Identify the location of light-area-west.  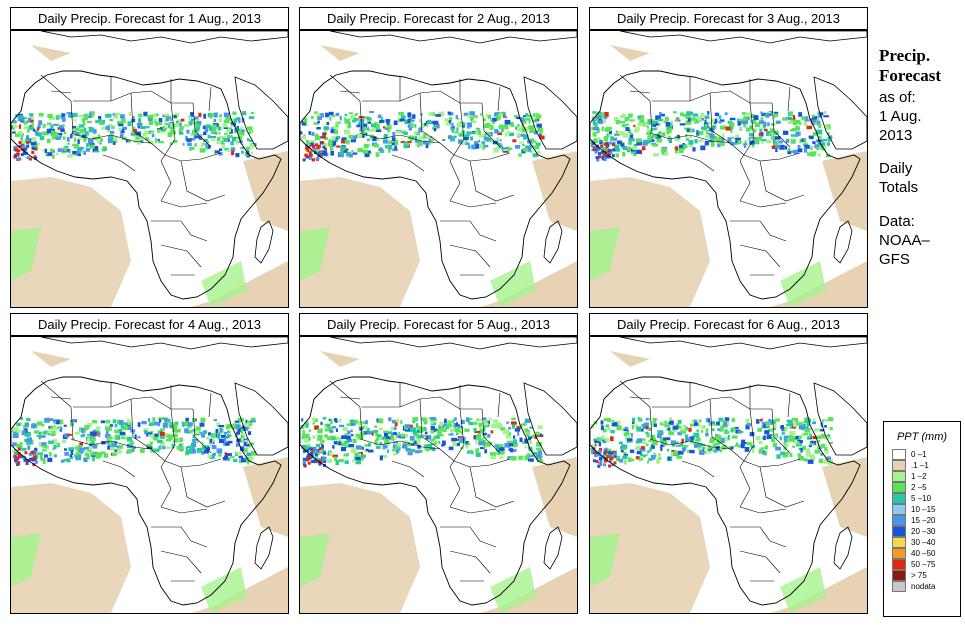
(605, 560).